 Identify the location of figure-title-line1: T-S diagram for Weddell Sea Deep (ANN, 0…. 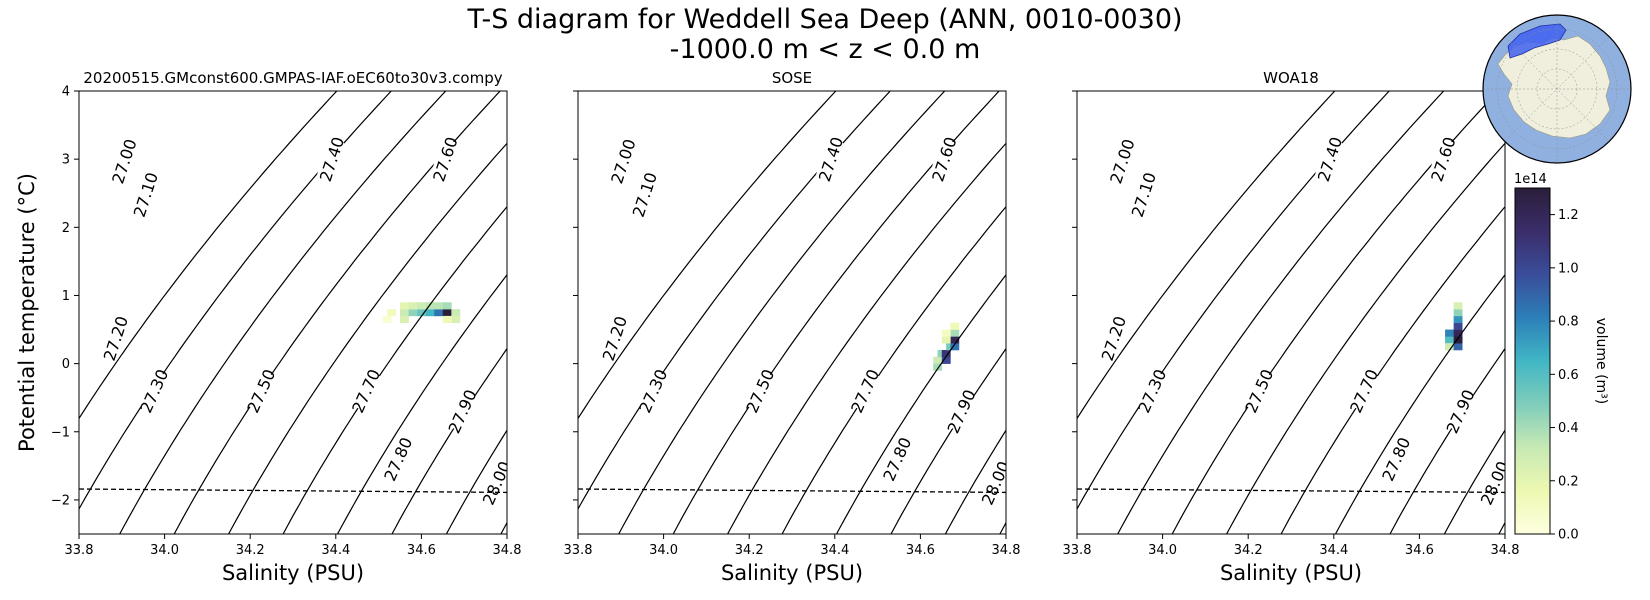
(824, 19).